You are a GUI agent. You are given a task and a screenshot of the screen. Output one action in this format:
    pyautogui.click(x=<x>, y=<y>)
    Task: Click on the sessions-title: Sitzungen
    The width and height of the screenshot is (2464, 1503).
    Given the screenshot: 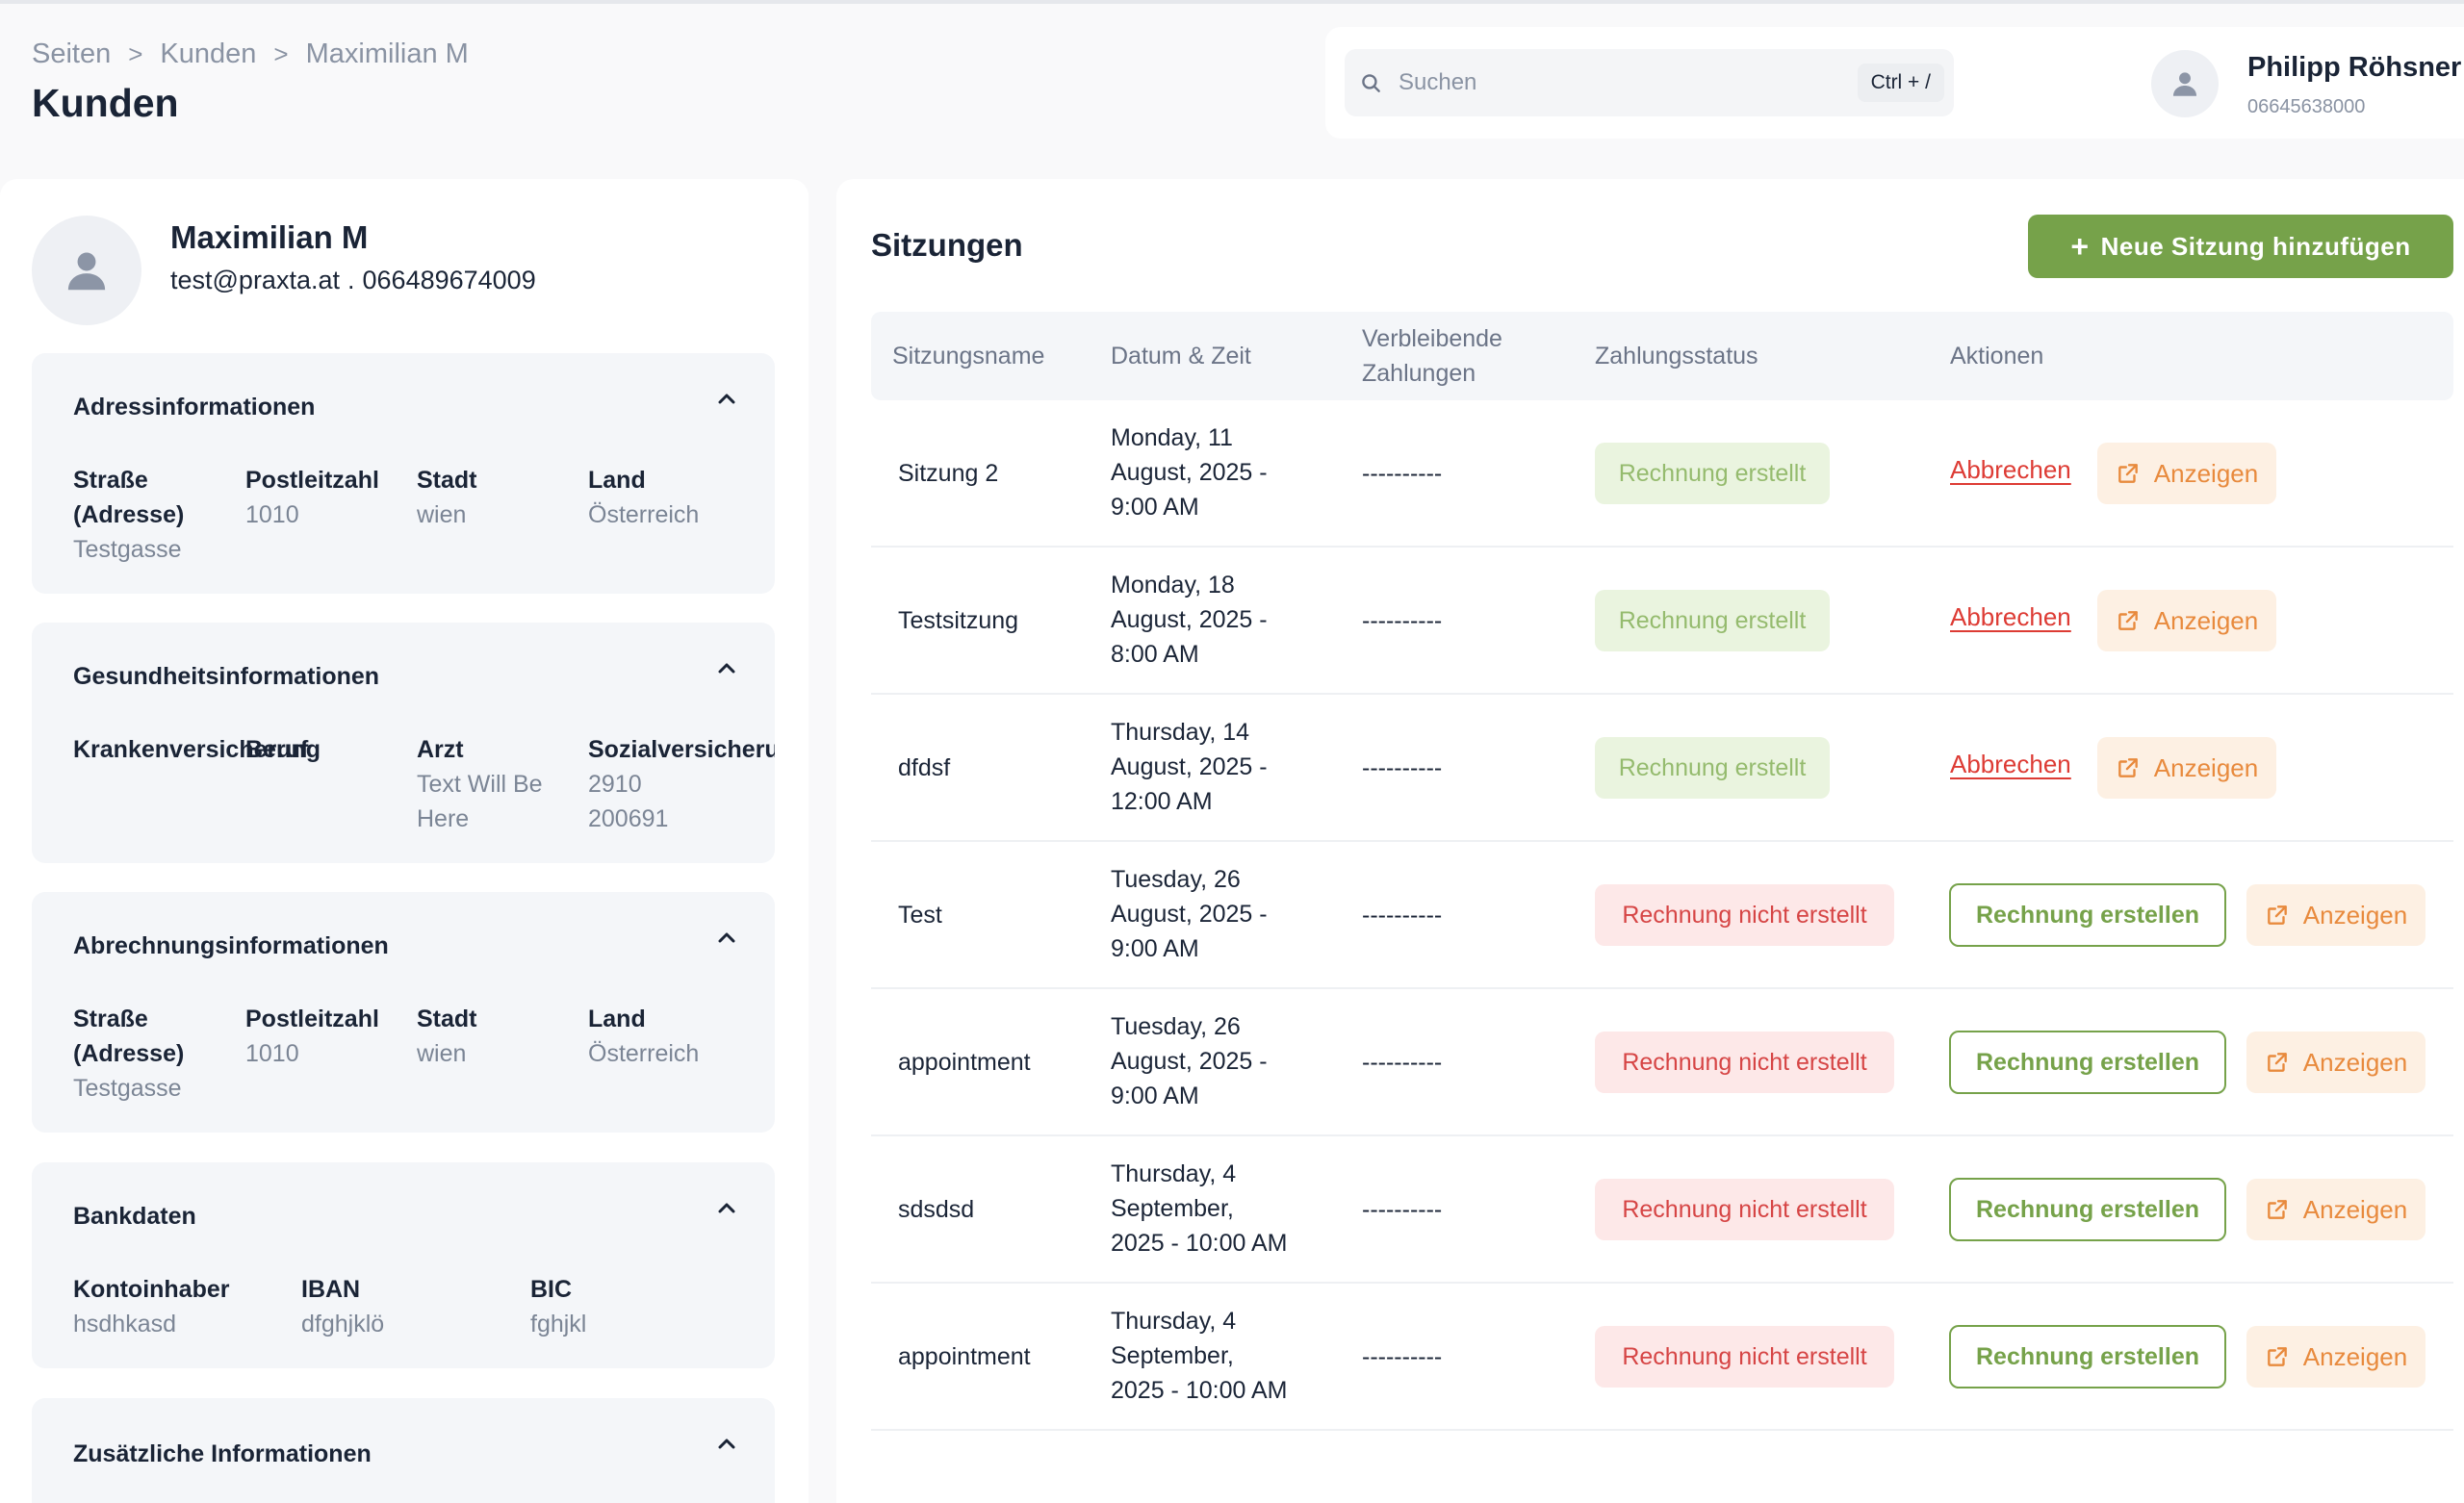 What is the action you would take?
    pyautogui.click(x=947, y=245)
    